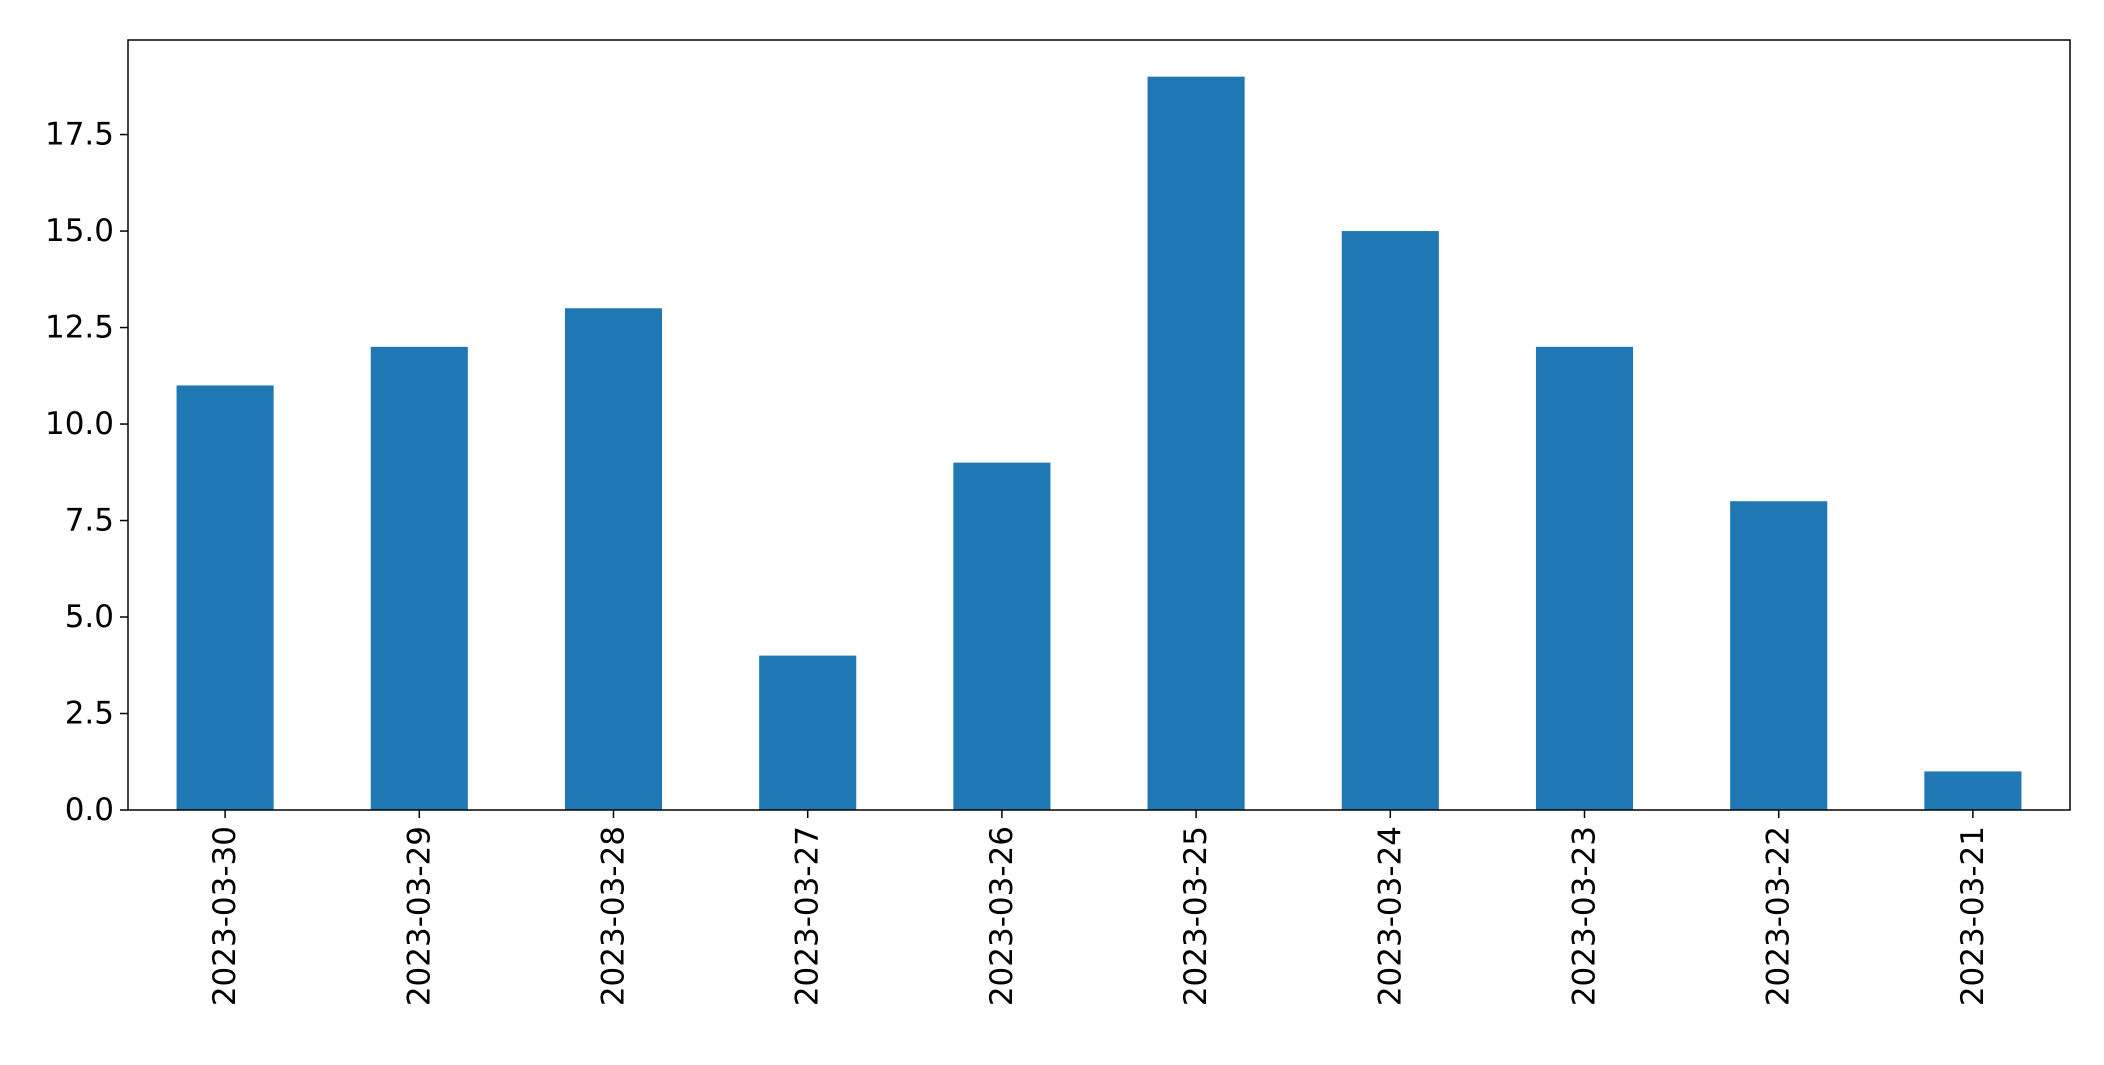 The image size is (2104, 1065). Describe the element at coordinates (1779, 916) in the screenshot. I see `x-tick-label-2023-03-22: 2023-03-22` at that location.